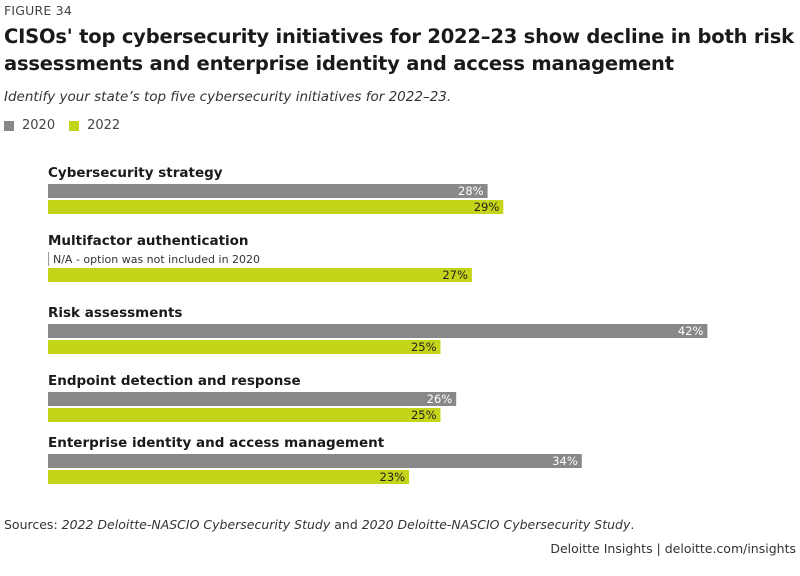 This screenshot has height=576, width=800. What do you see at coordinates (471, 191) in the screenshot?
I see `value-label-2020-cybersecurity-strategy: 28%` at bounding box center [471, 191].